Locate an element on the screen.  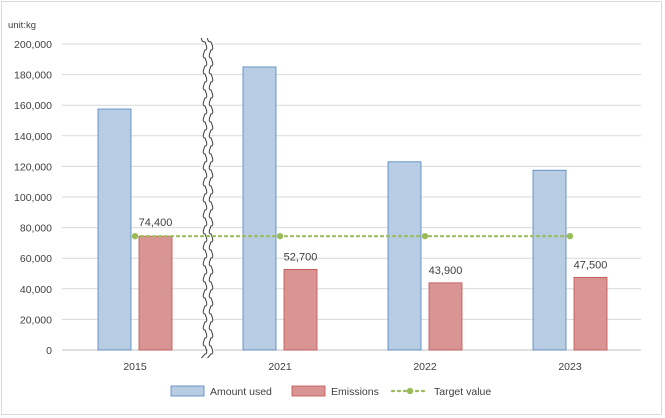
y-tick-label: 80,000 is located at coordinates (36, 229).